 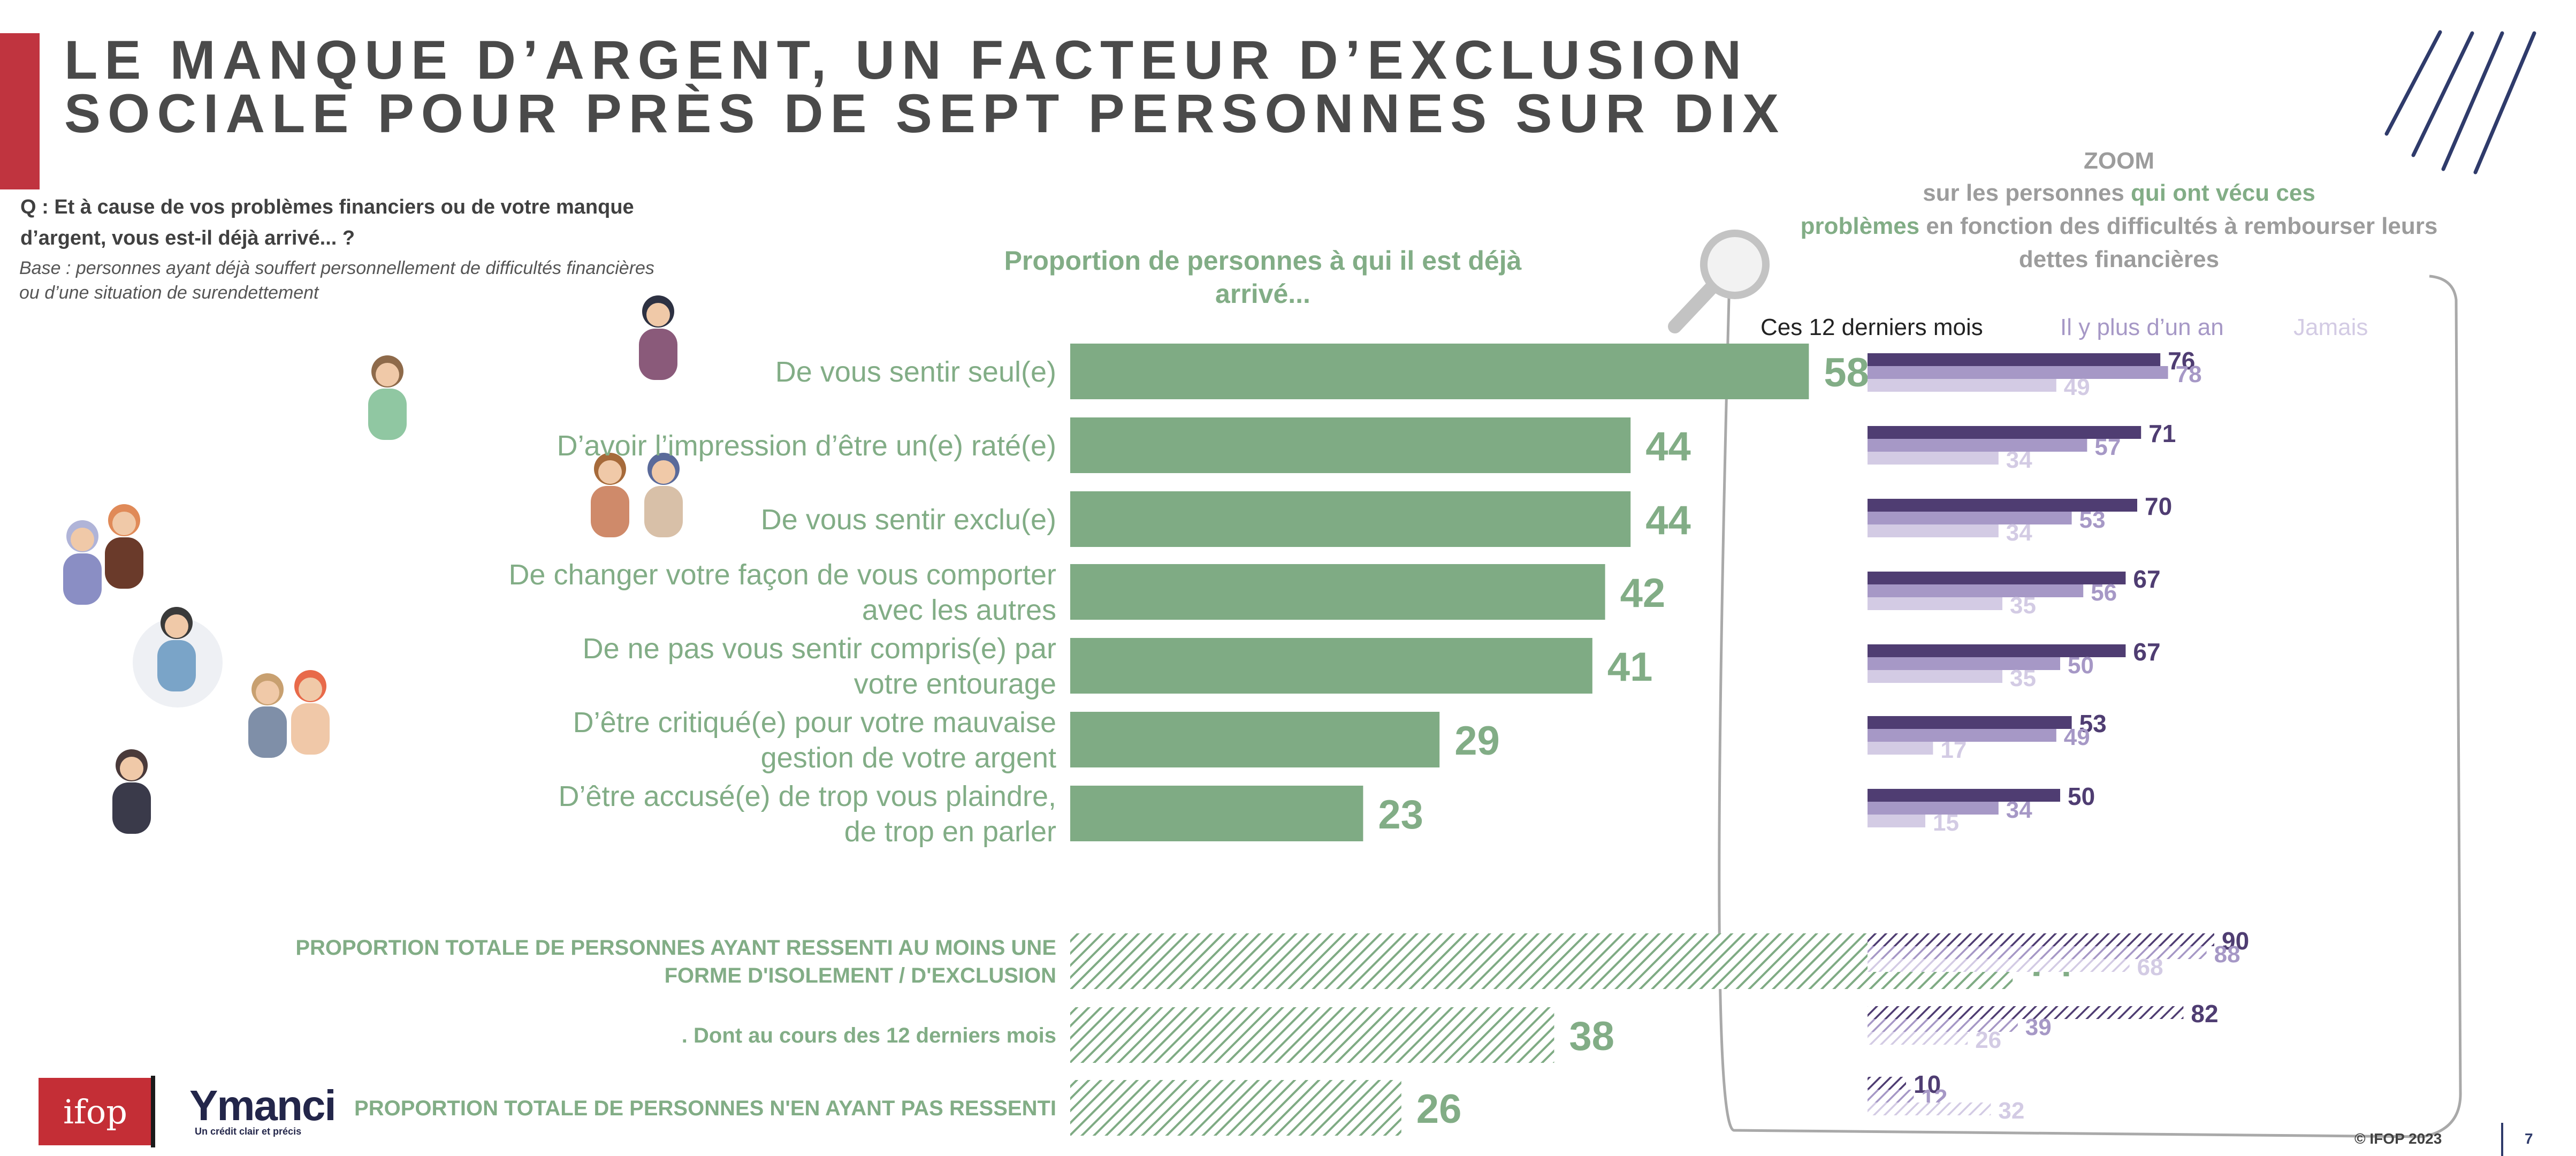 What do you see at coordinates (2038, 1027) in the screenshot?
I see `zoom-bar-value-label: 39` at bounding box center [2038, 1027].